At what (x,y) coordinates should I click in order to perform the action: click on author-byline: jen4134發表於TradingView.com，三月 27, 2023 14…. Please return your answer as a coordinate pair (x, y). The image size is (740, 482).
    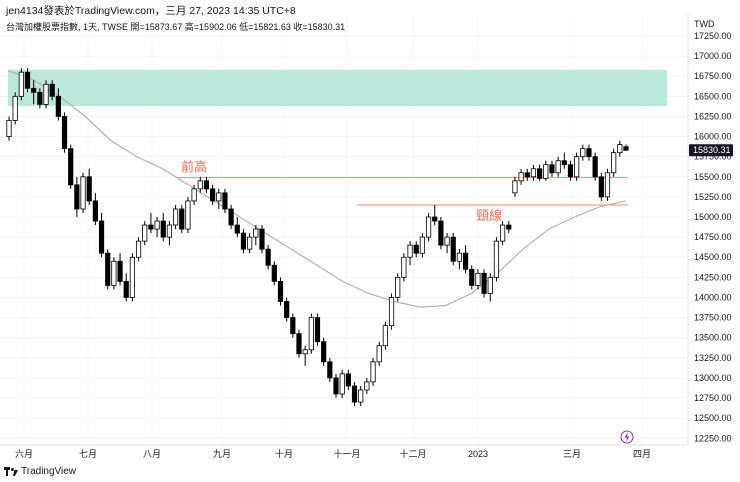
    Looking at the image, I should click on (151, 11).